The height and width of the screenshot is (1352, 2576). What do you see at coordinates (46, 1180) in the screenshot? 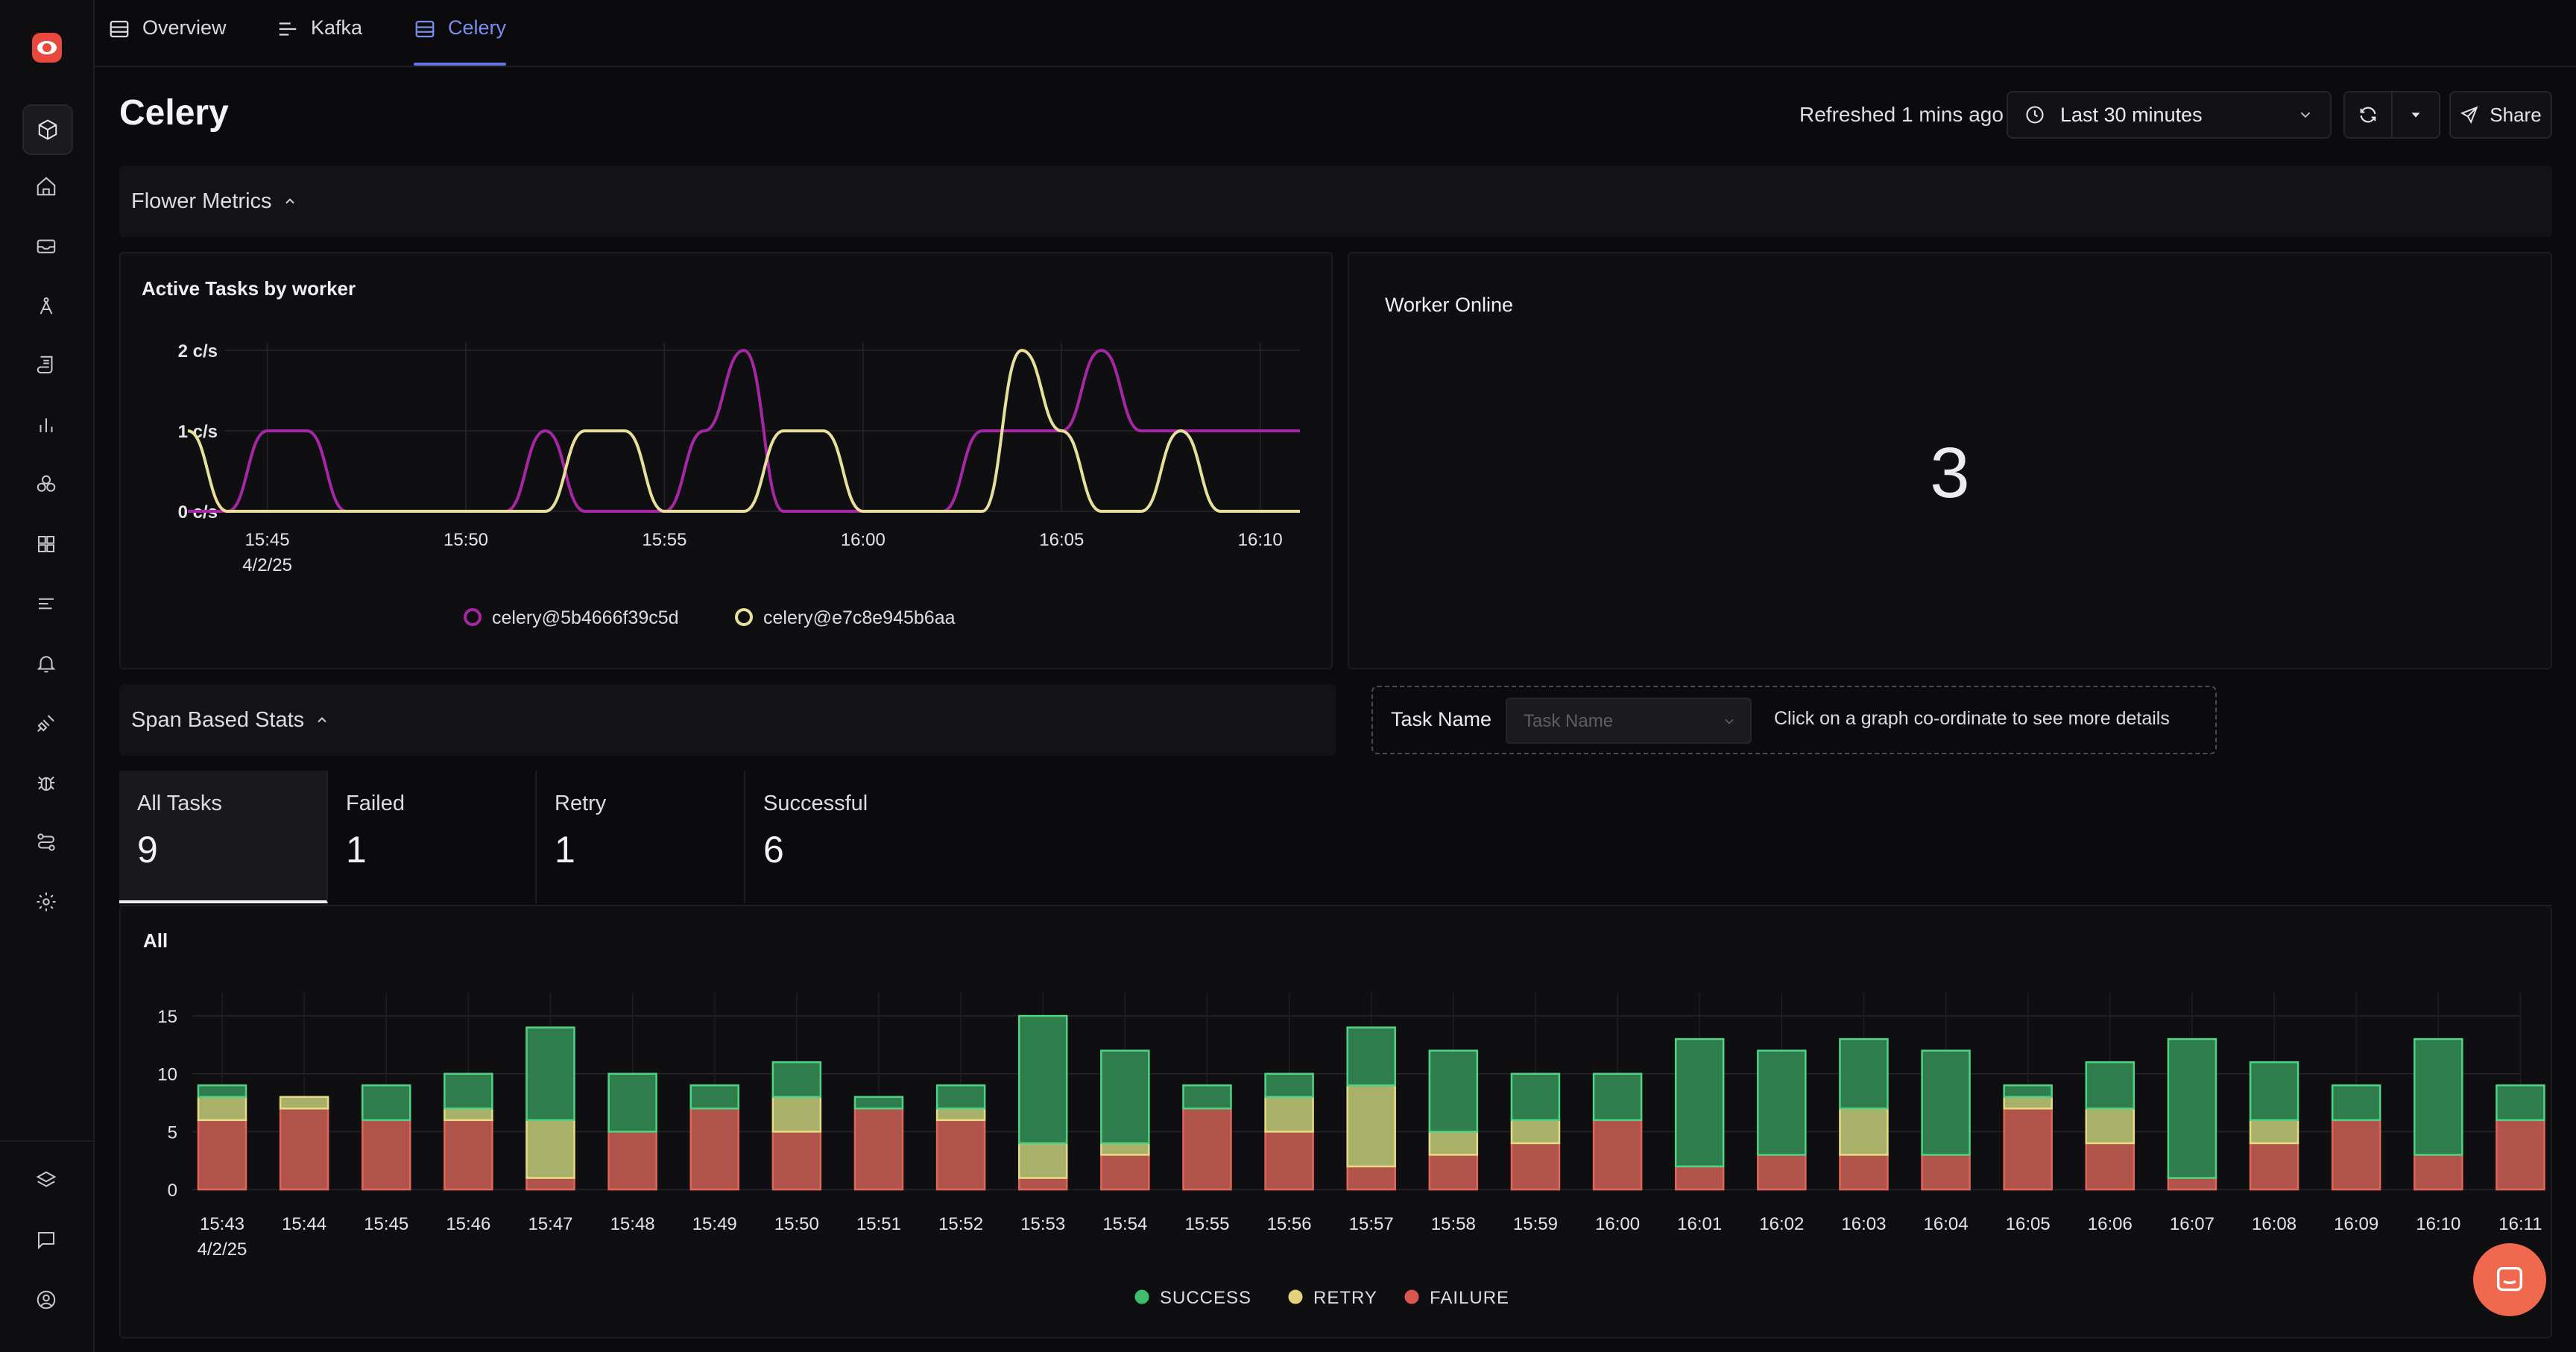
I see `sidebar-layers-icon` at bounding box center [46, 1180].